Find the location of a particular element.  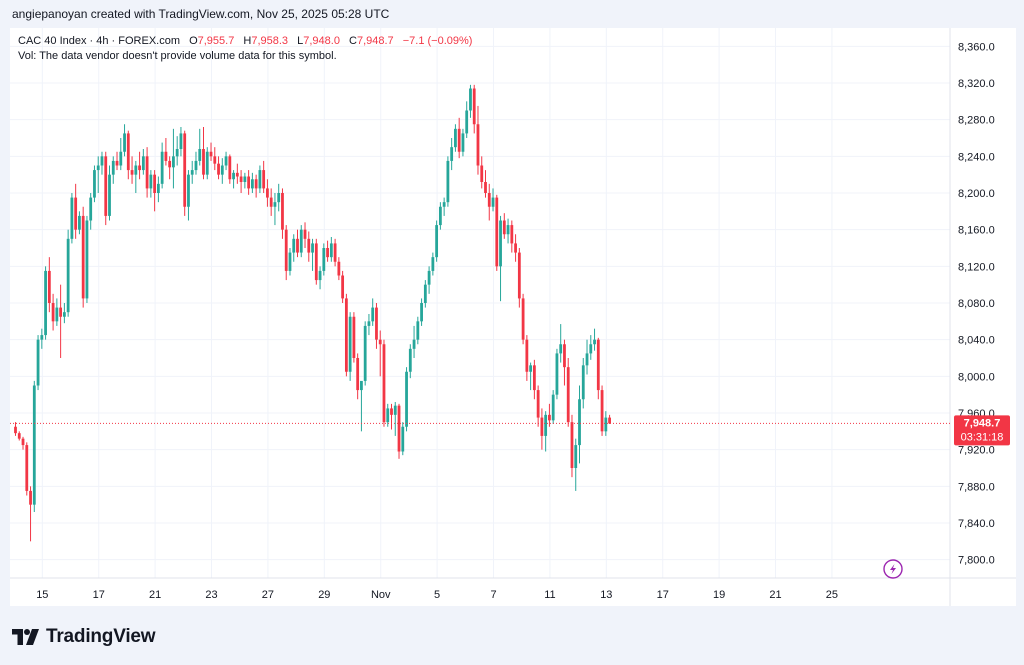

open-value: 7,955.7 is located at coordinates (216, 41).